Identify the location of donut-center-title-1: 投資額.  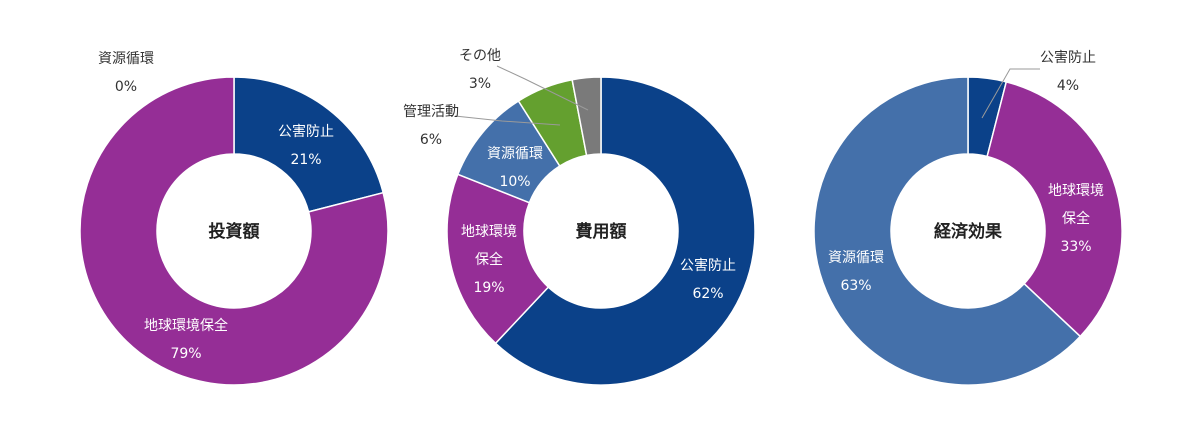
(234, 231).